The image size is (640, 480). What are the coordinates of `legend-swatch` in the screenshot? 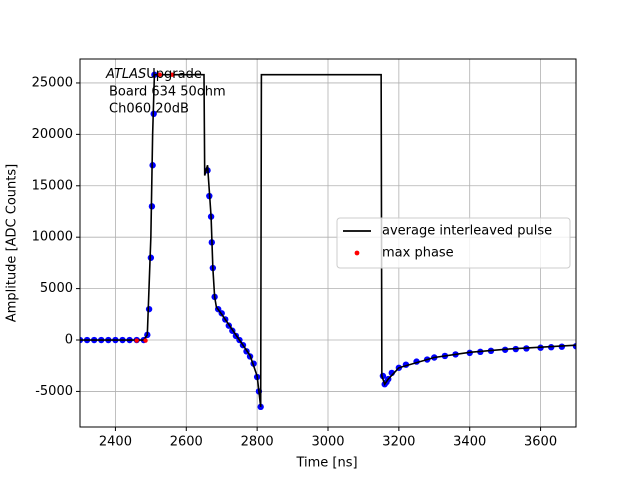 It's located at (357, 253).